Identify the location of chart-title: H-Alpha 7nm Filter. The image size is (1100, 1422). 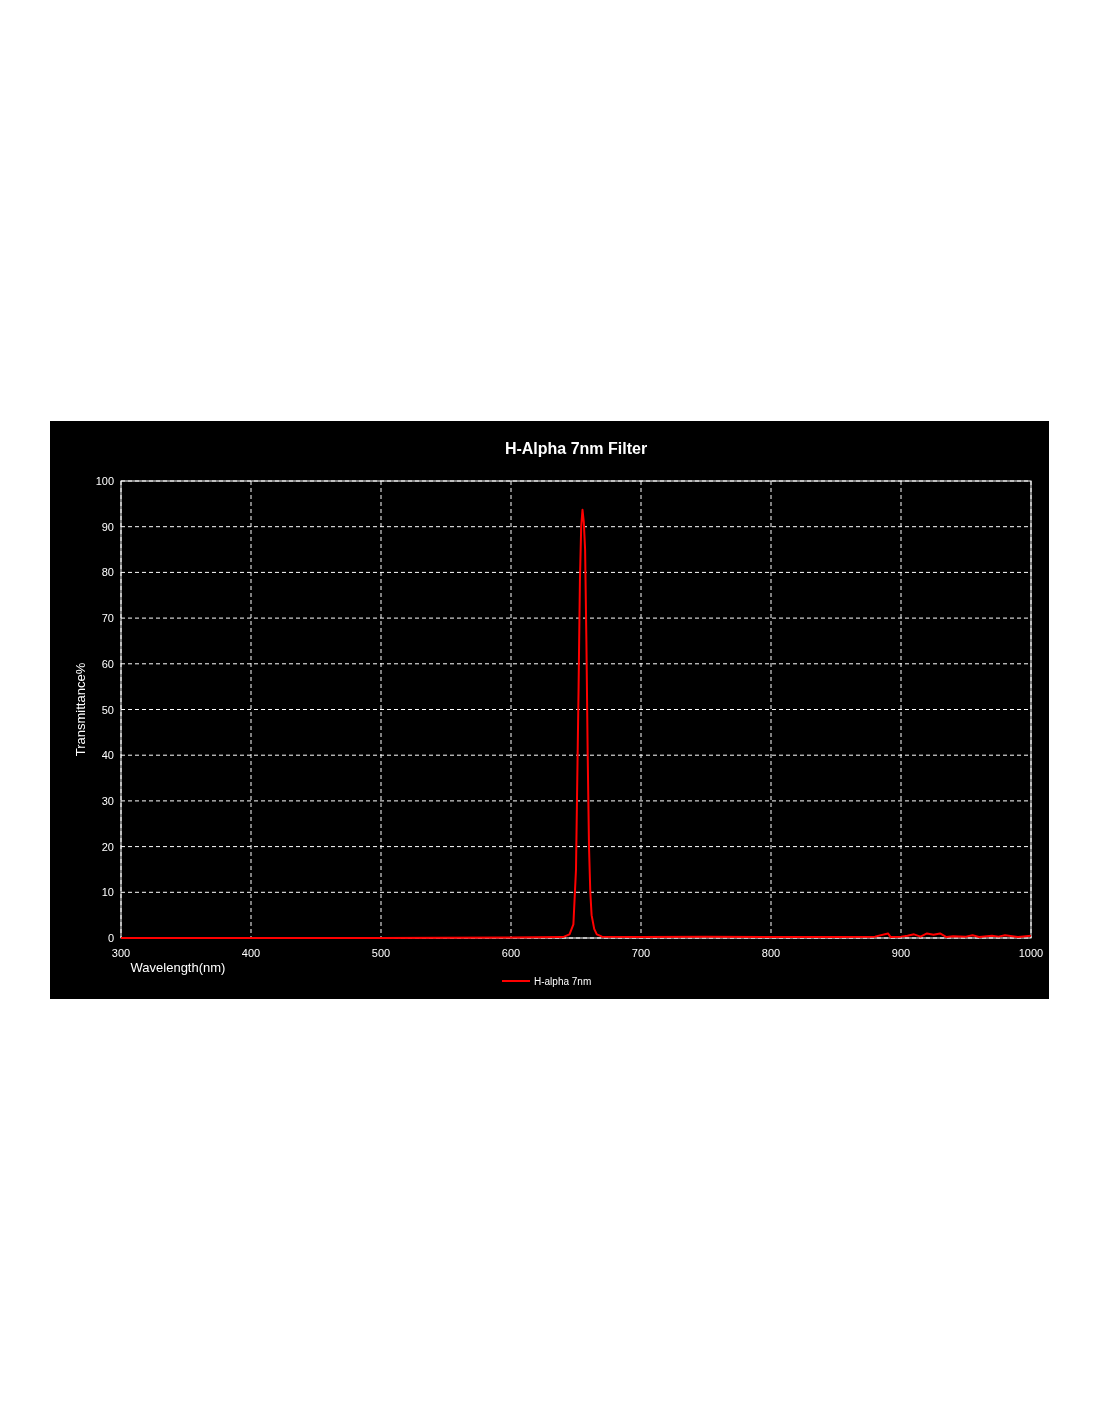
(576, 448).